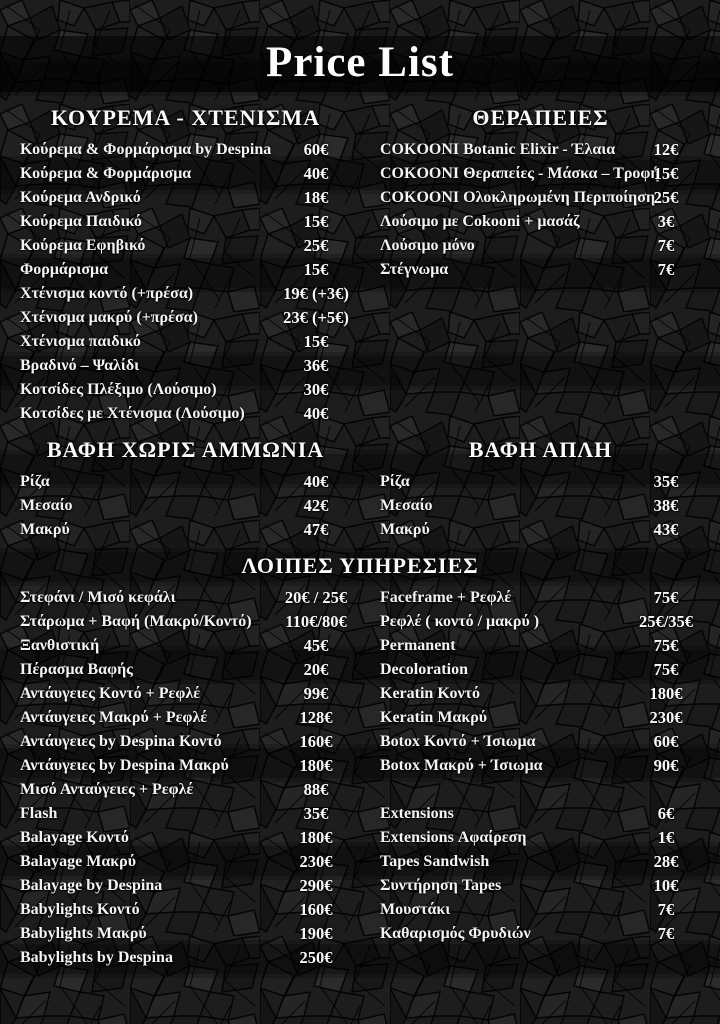  What do you see at coordinates (460, 621) in the screenshot?
I see `item-label: Ρεφλέ ( κοντό / μακρύ )` at bounding box center [460, 621].